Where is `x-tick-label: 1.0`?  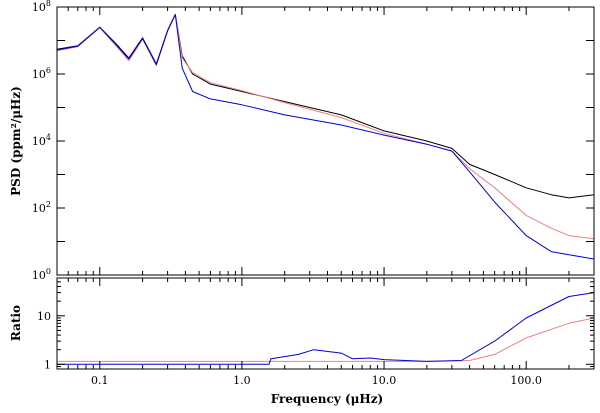
x-tick-label: 1.0 is located at coordinates (242, 380).